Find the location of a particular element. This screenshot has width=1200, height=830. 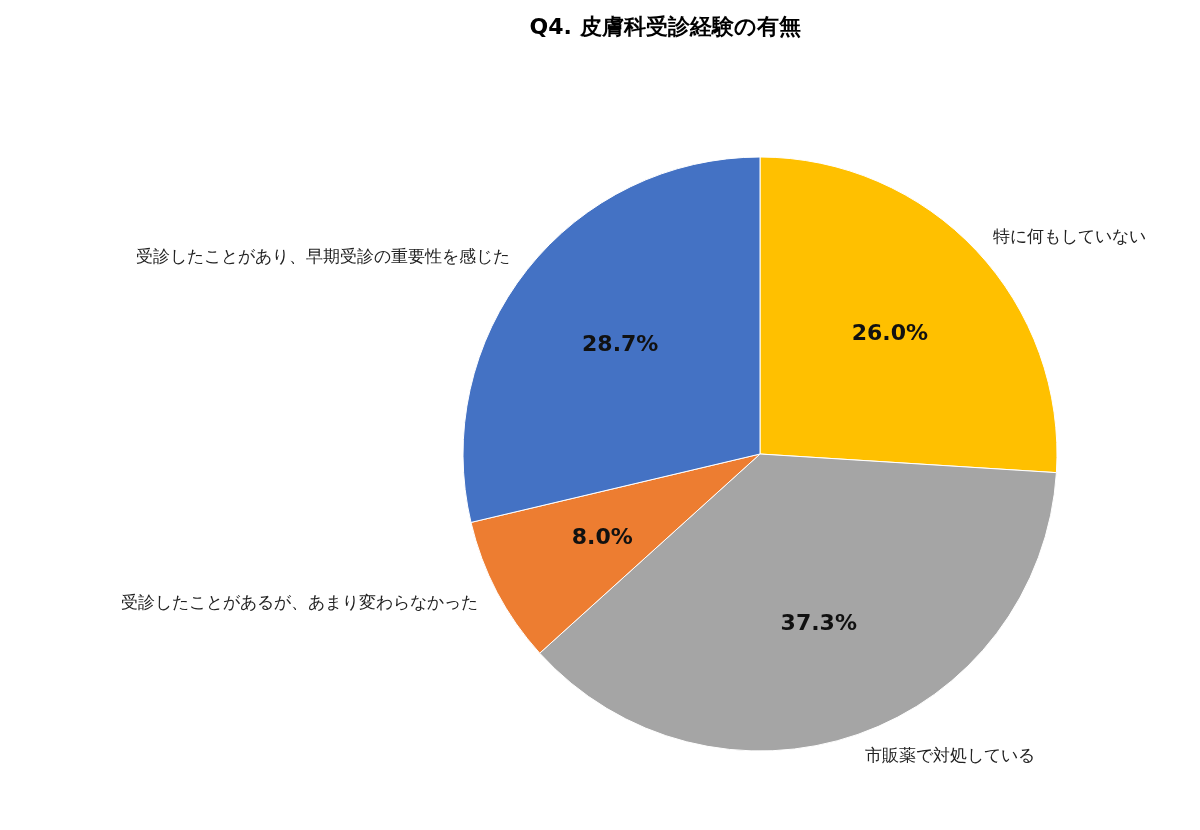

data-label: 8.0% is located at coordinates (602, 537).